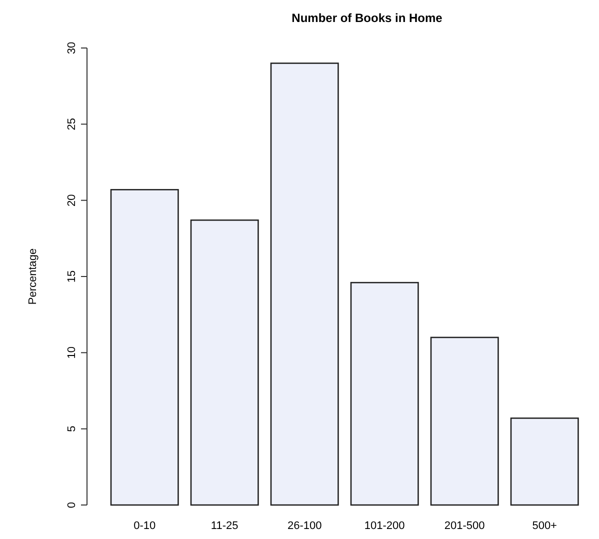  Describe the element at coordinates (72, 276) in the screenshot. I see `y-tick-label: 15` at that location.